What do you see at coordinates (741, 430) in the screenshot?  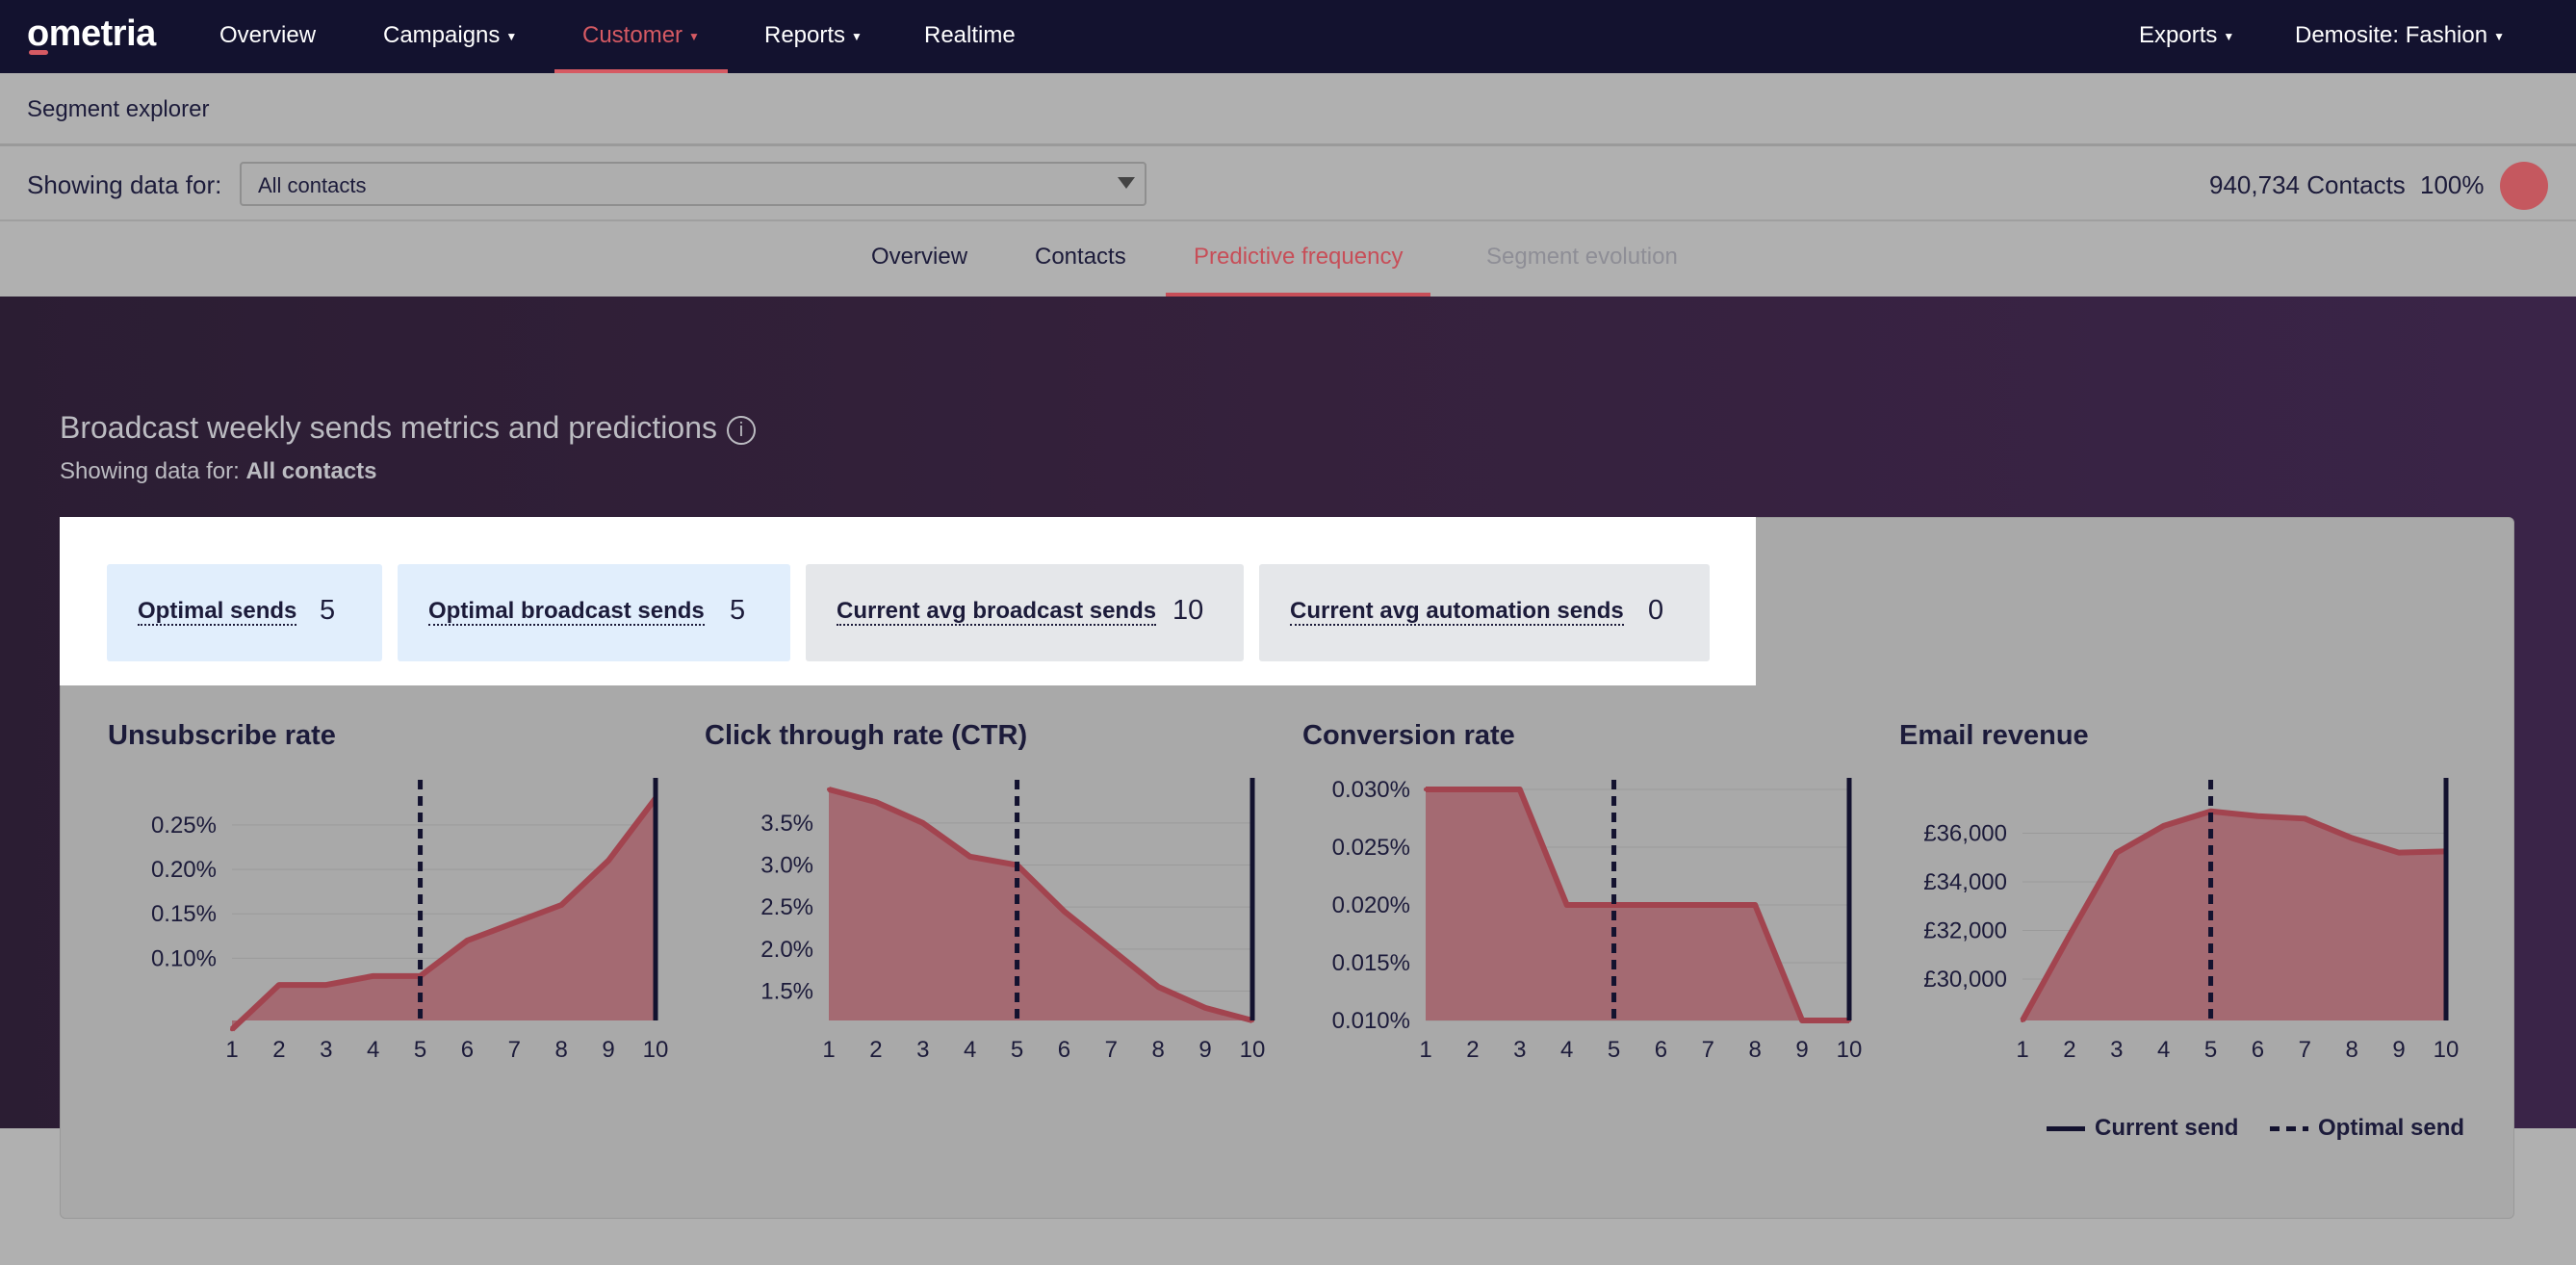 I see `info-icon: i` at bounding box center [741, 430].